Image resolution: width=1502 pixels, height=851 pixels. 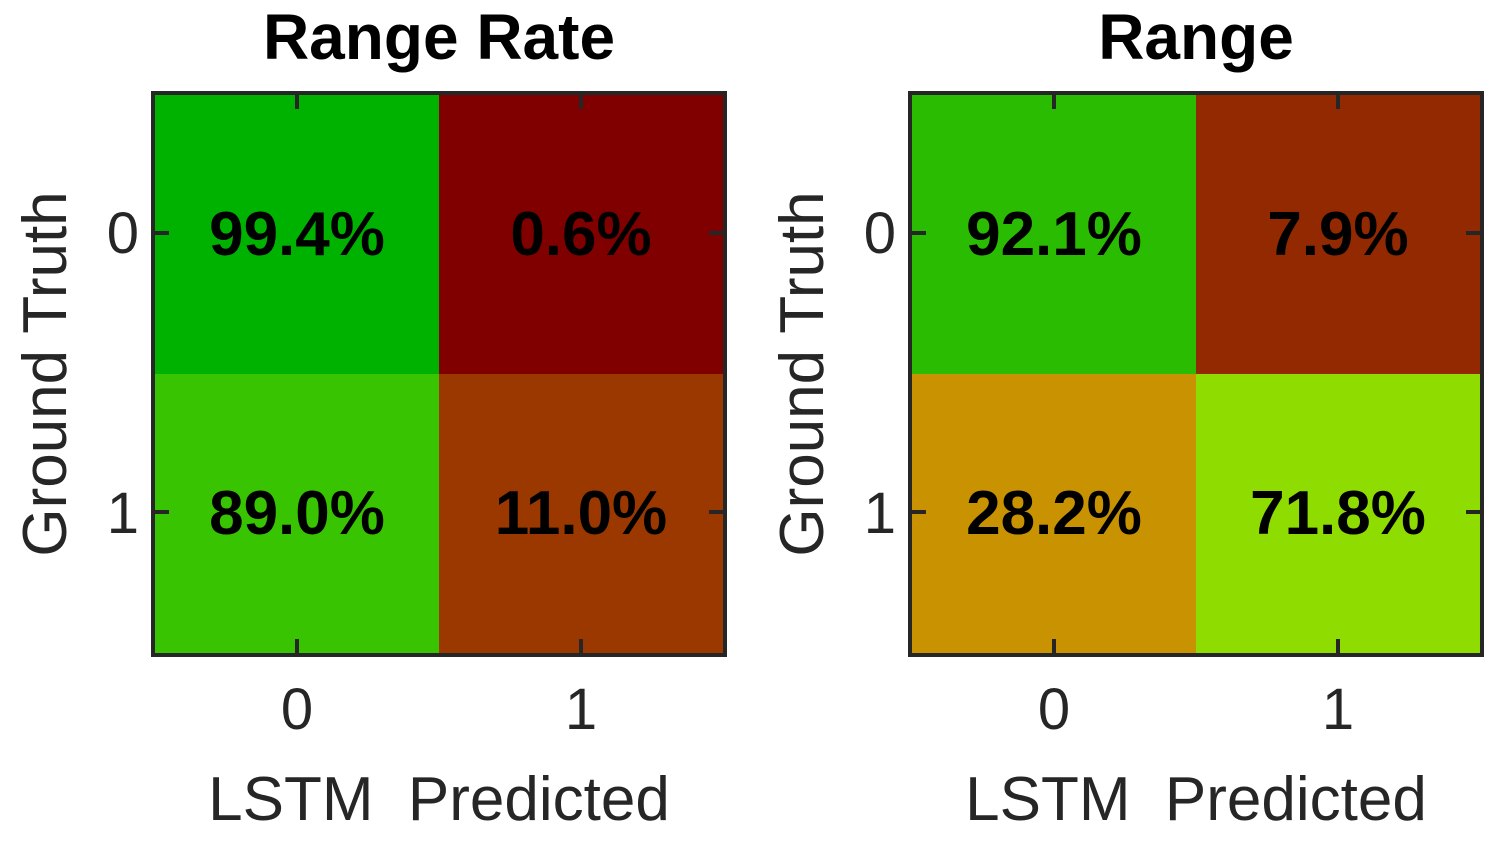 I want to click on cell-truth0-pred1: 0.6%, so click(x=581, y=234).